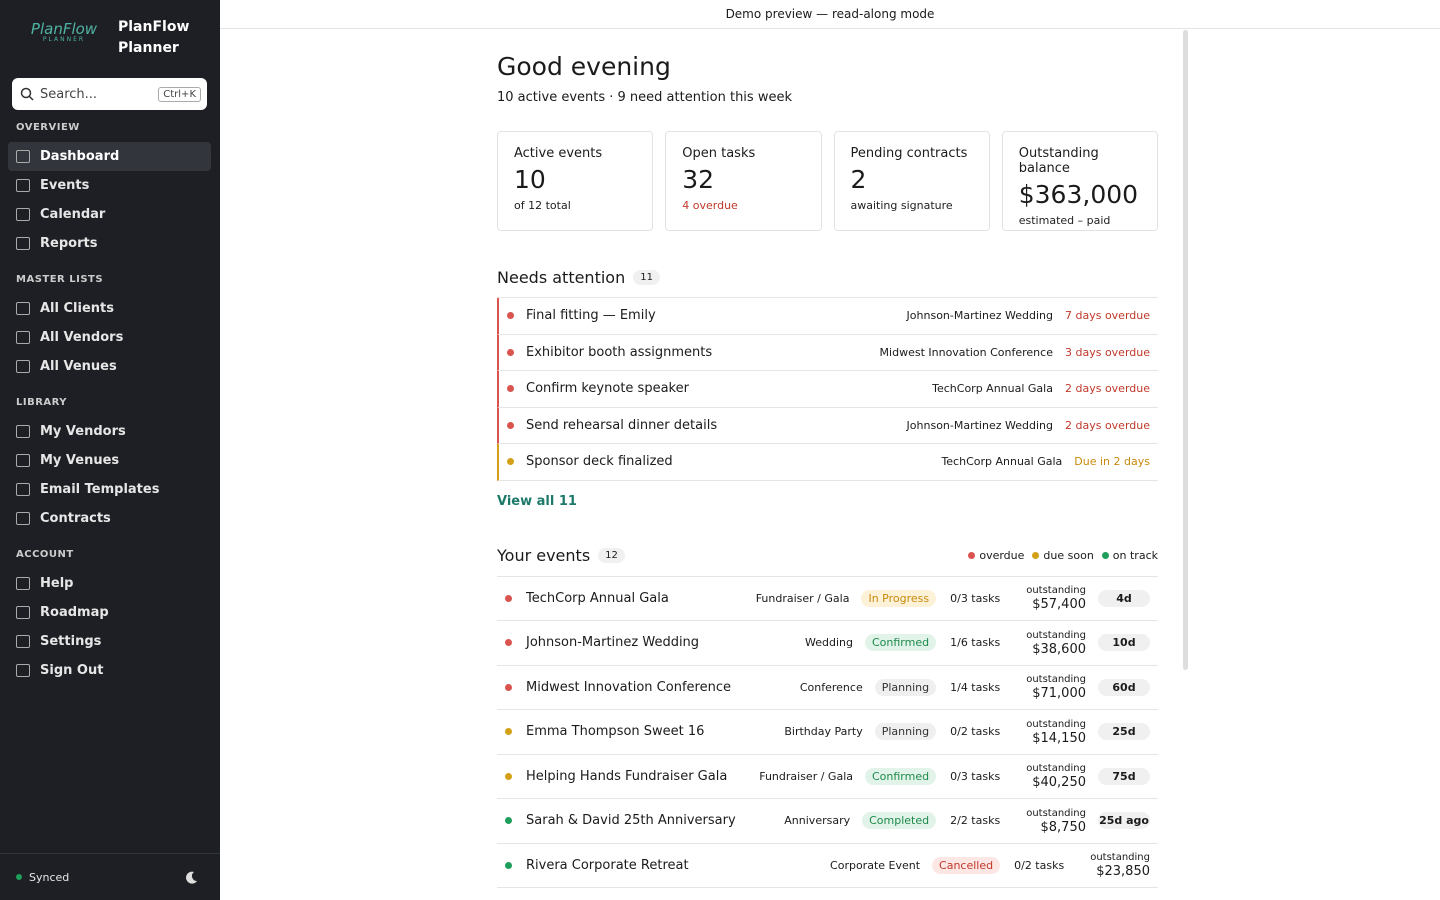 This screenshot has width=1440, height=900. Describe the element at coordinates (109, 94) in the screenshot. I see `search-box: Search... Ctrl+K` at that location.